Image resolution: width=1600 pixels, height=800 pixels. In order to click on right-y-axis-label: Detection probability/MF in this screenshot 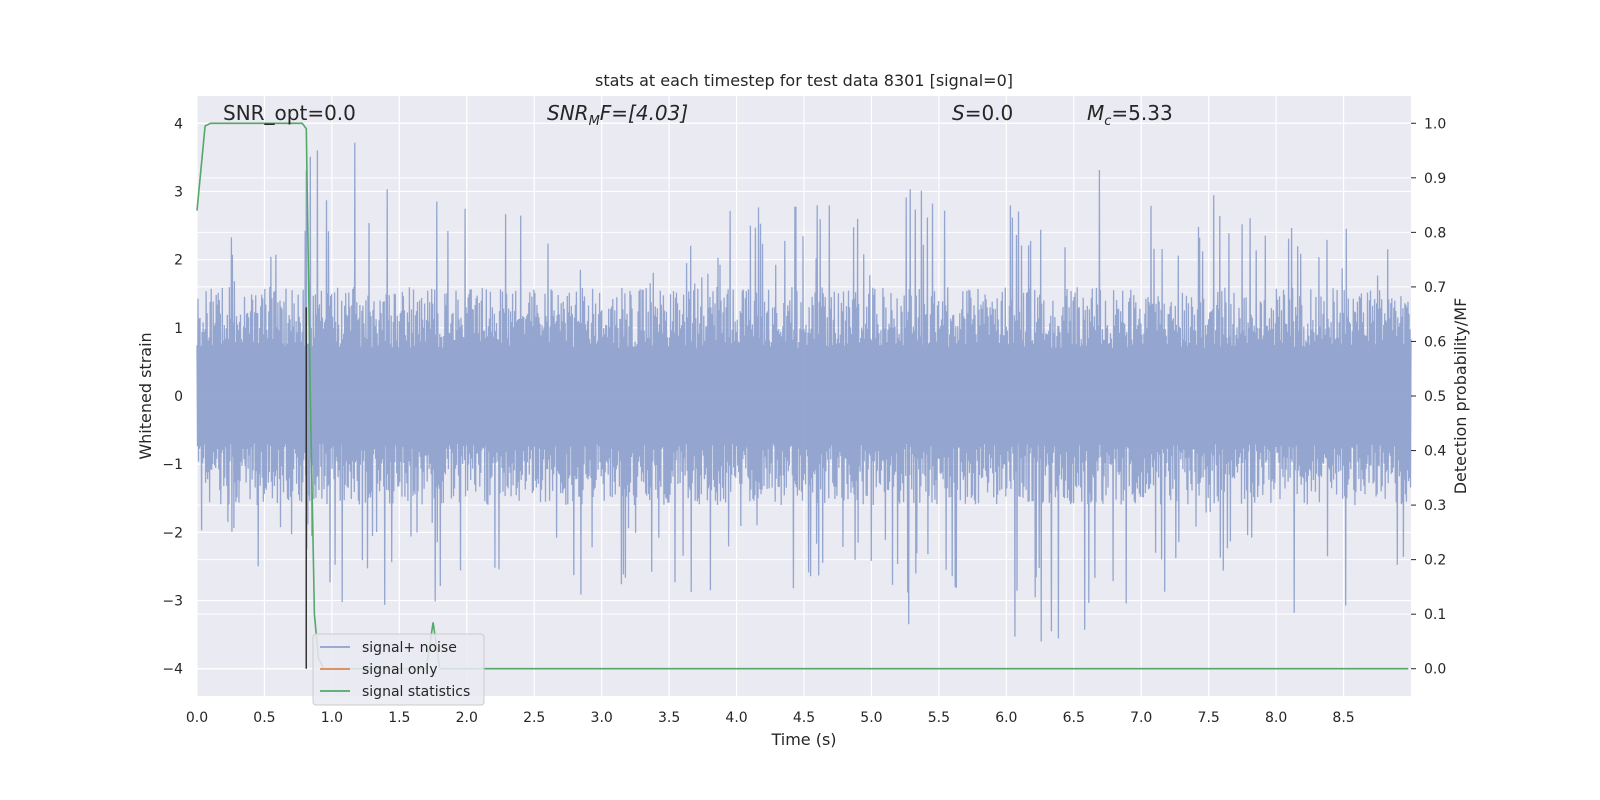, I will do `click(1460, 396)`.